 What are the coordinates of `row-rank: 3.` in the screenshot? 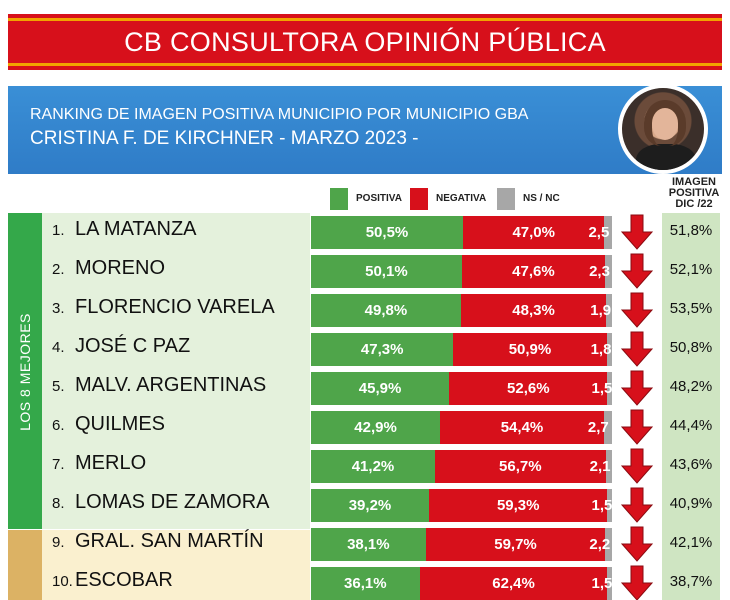 It's located at (58, 308).